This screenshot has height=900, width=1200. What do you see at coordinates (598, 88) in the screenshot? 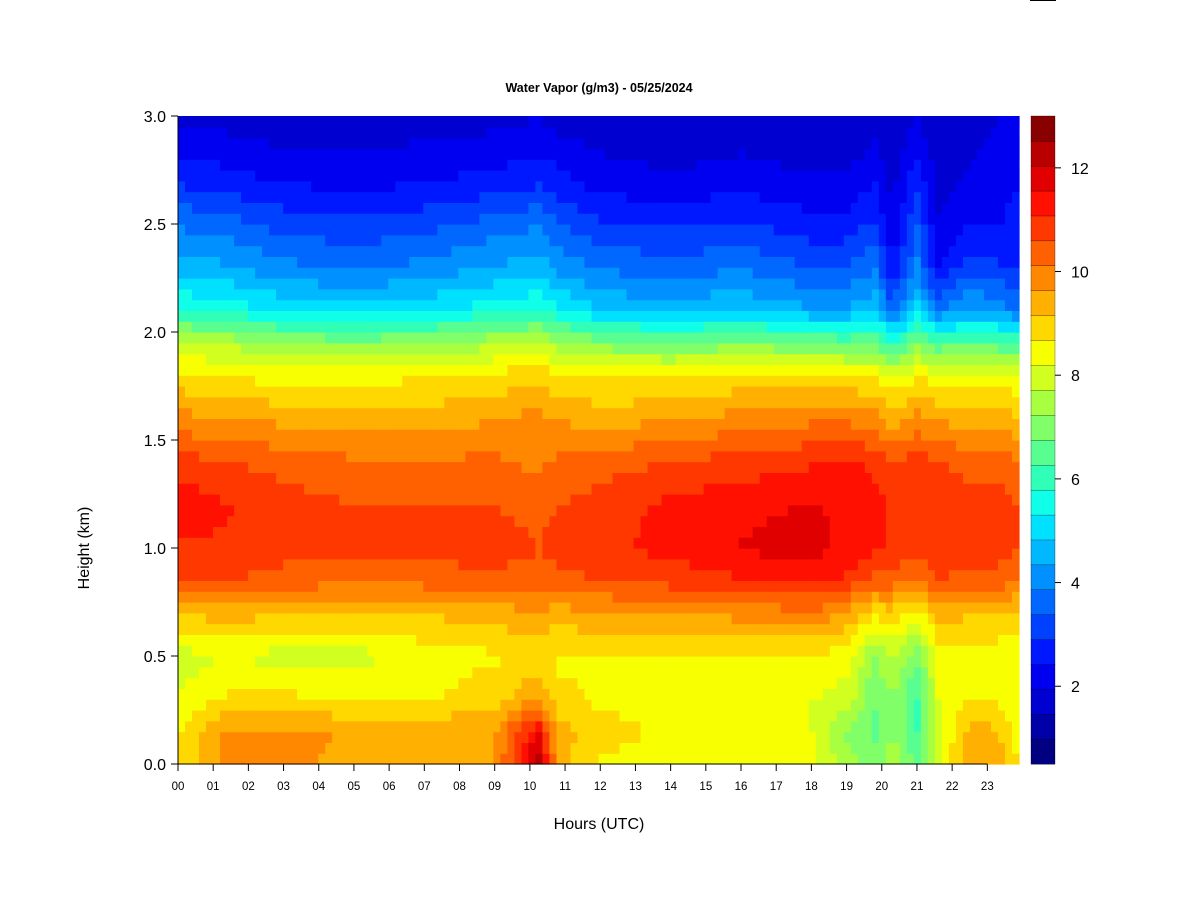
I see `chart-title: Water Vapor (g/m3) - 05/25/2024` at bounding box center [598, 88].